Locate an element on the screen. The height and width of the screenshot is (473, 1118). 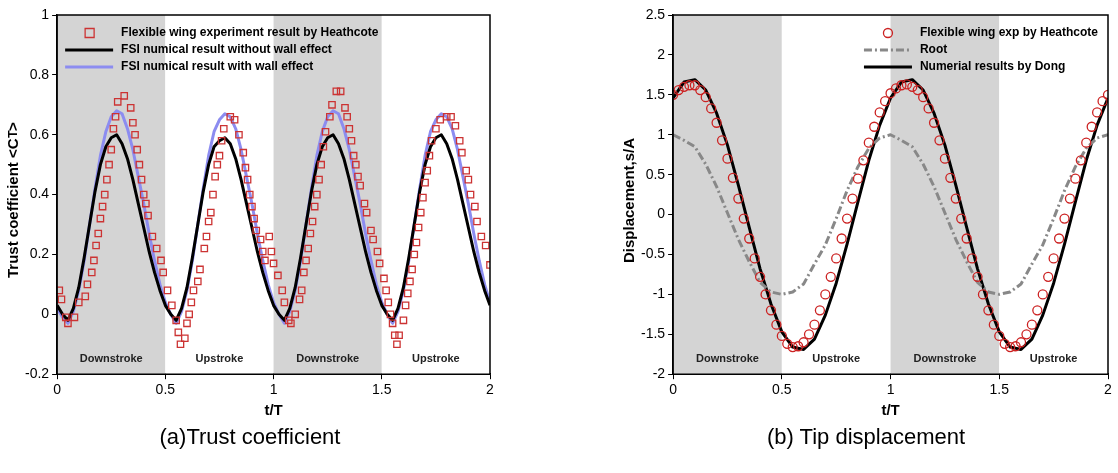
legend-label: FSI numical result with wall effect is located at coordinates (217, 66).